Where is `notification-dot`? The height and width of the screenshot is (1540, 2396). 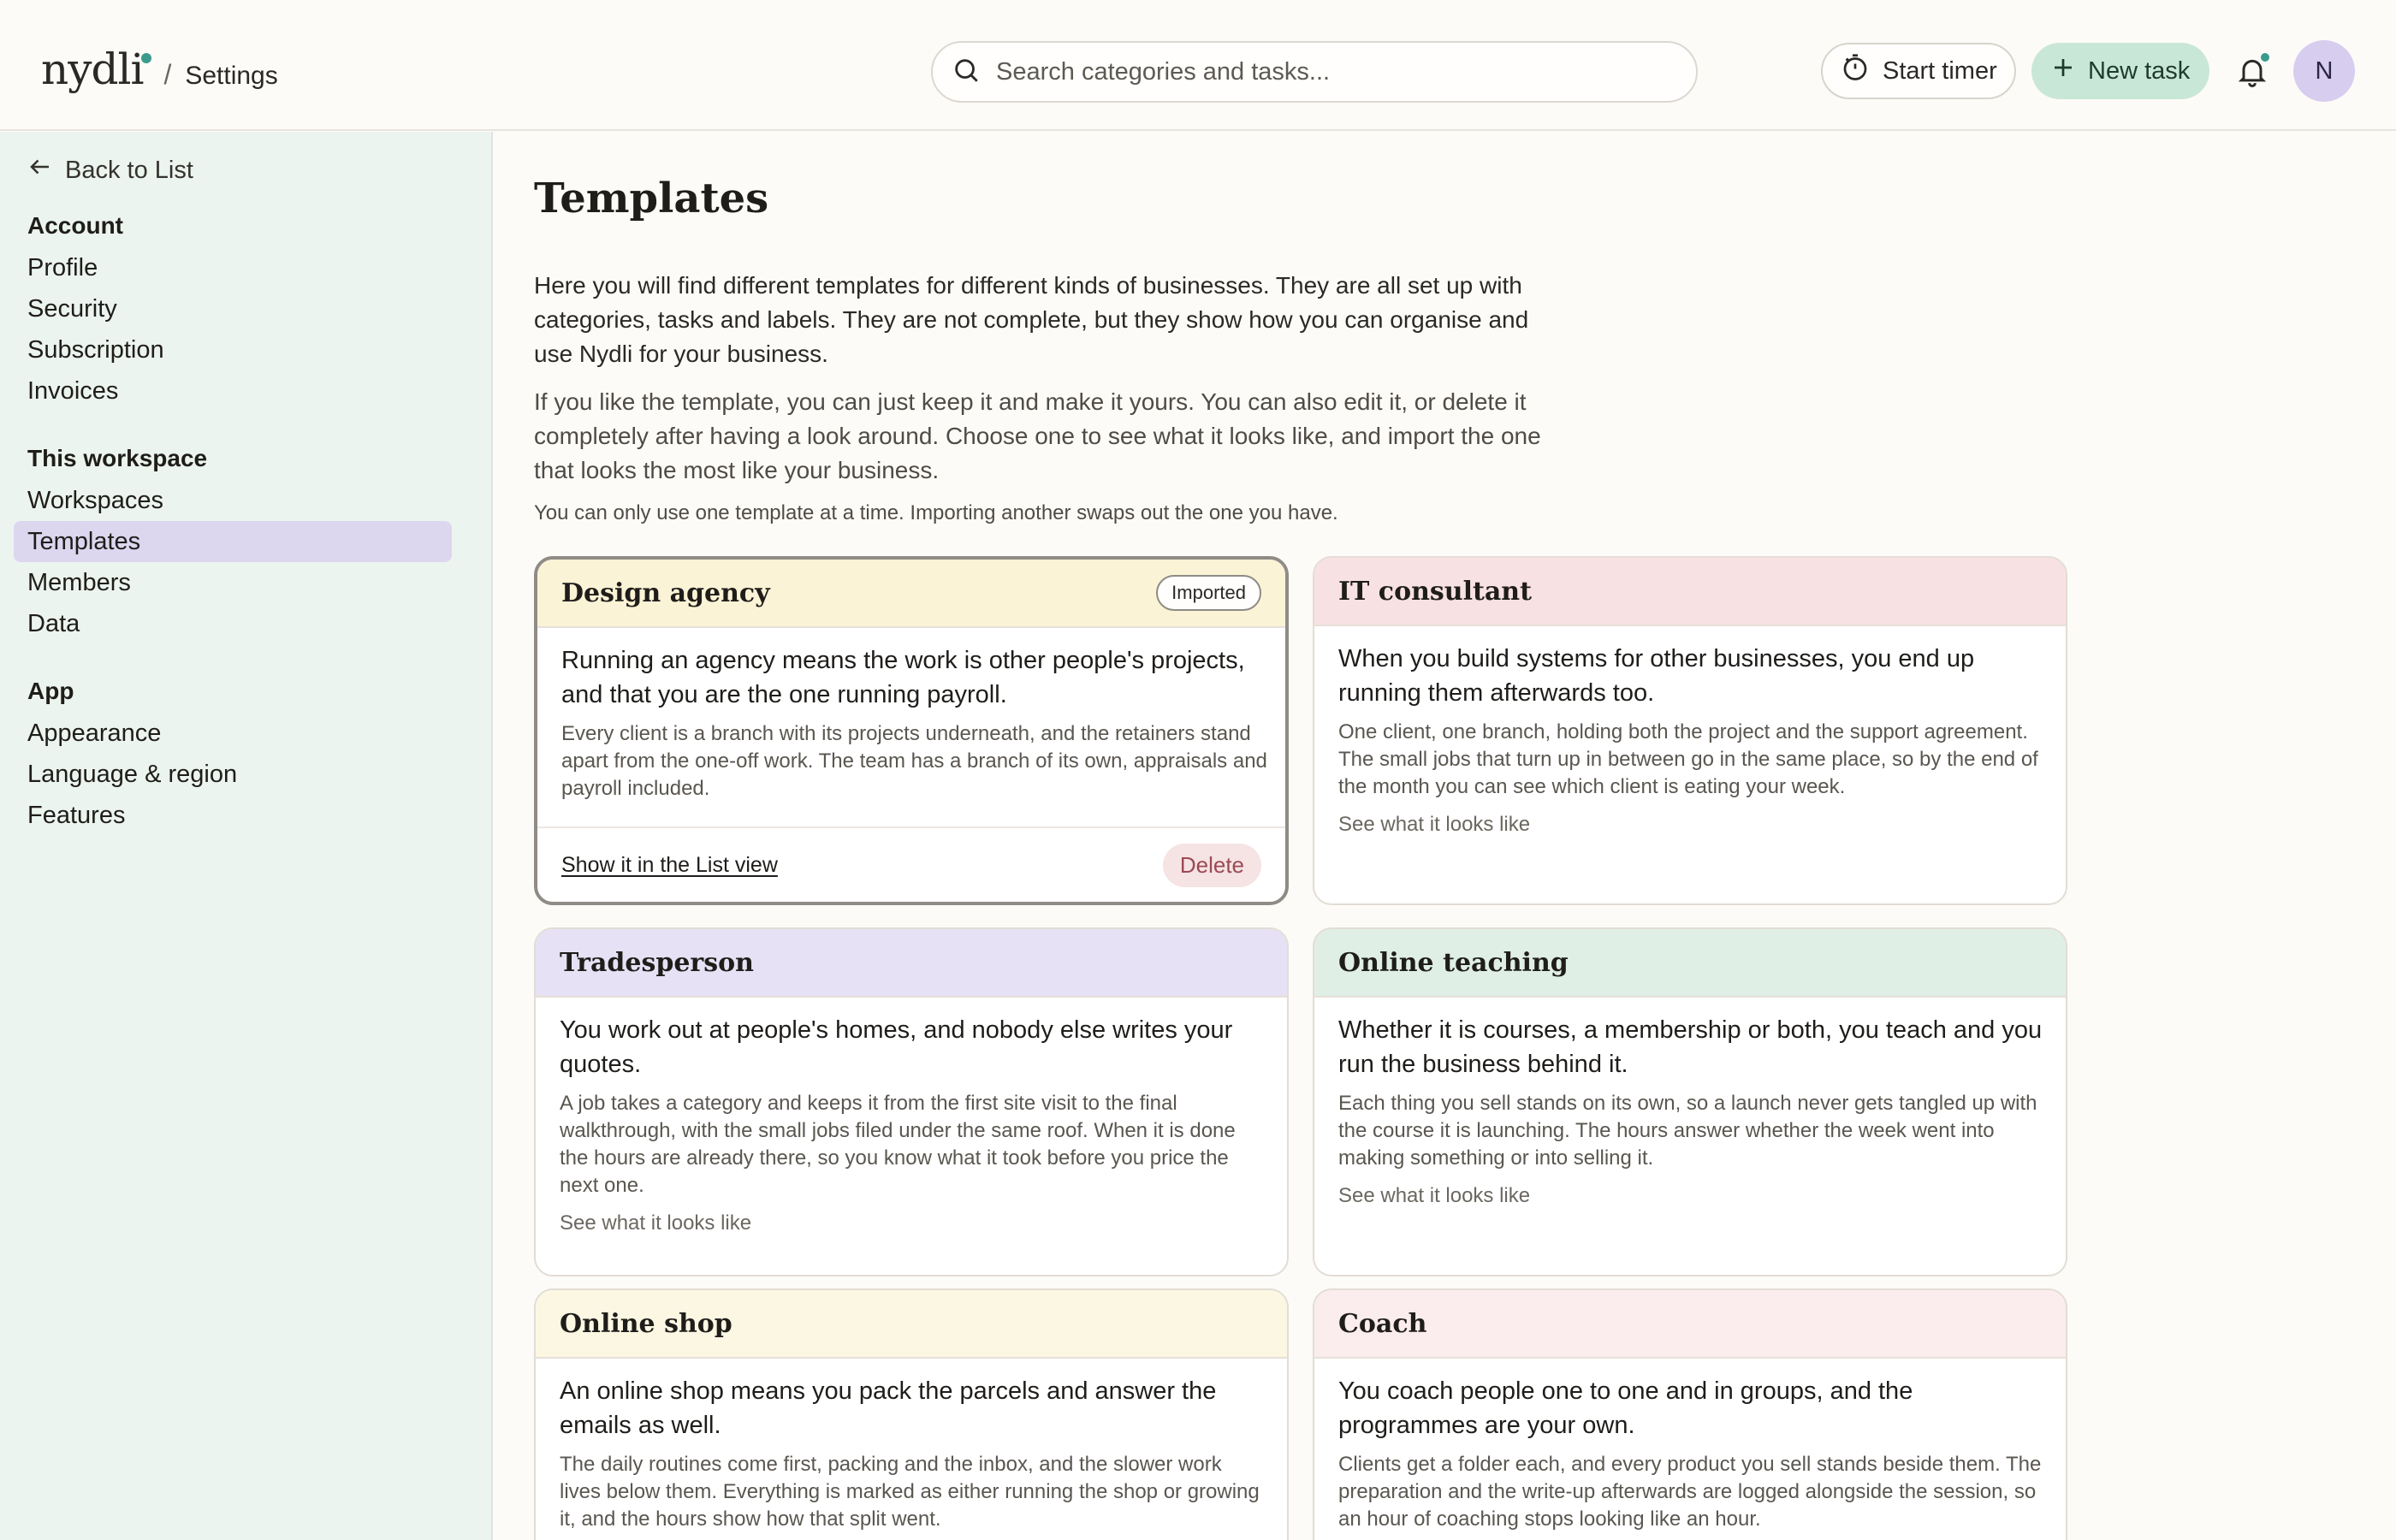 notification-dot is located at coordinates (2265, 57).